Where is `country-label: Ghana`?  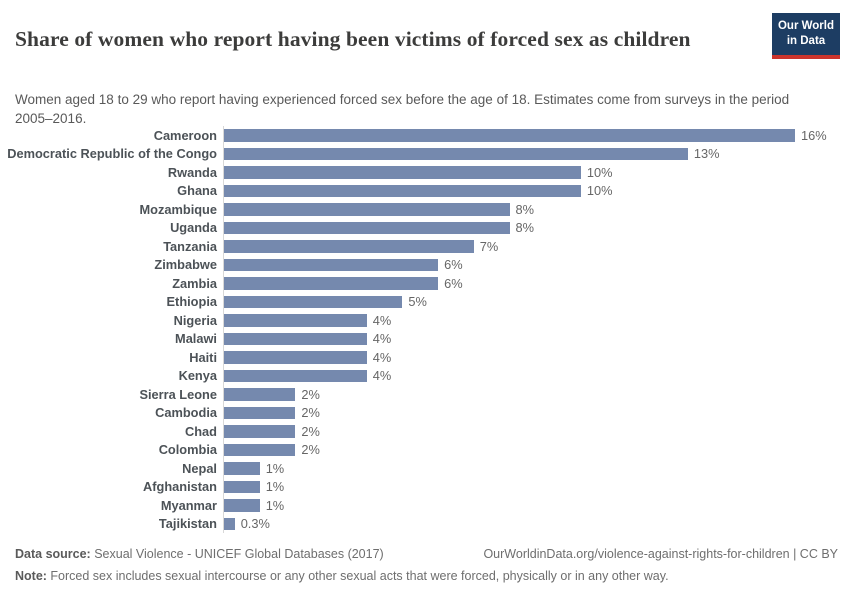
country-label: Ghana is located at coordinates (197, 191).